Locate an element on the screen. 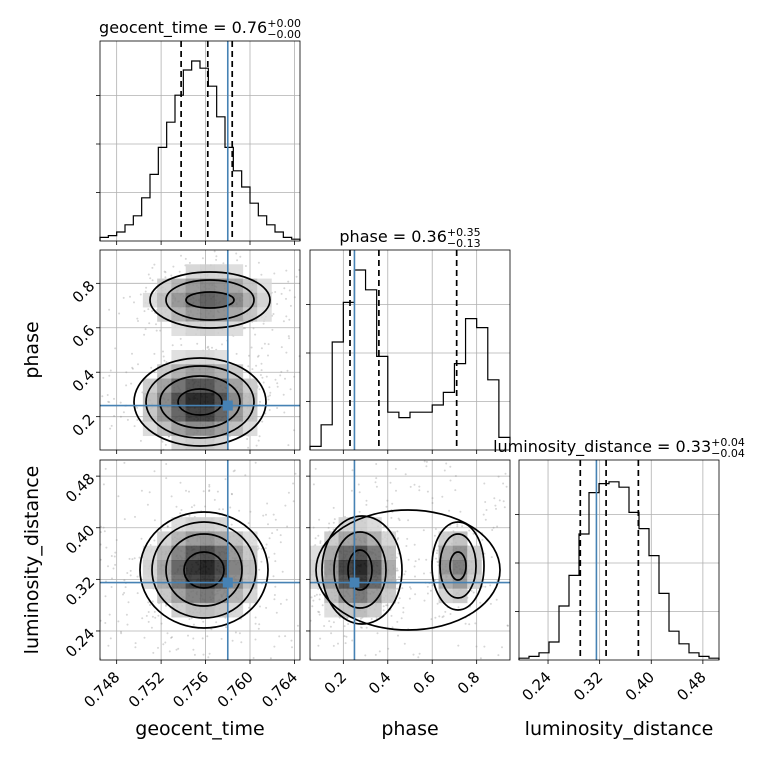  truth-point is located at coordinates (354, 582).